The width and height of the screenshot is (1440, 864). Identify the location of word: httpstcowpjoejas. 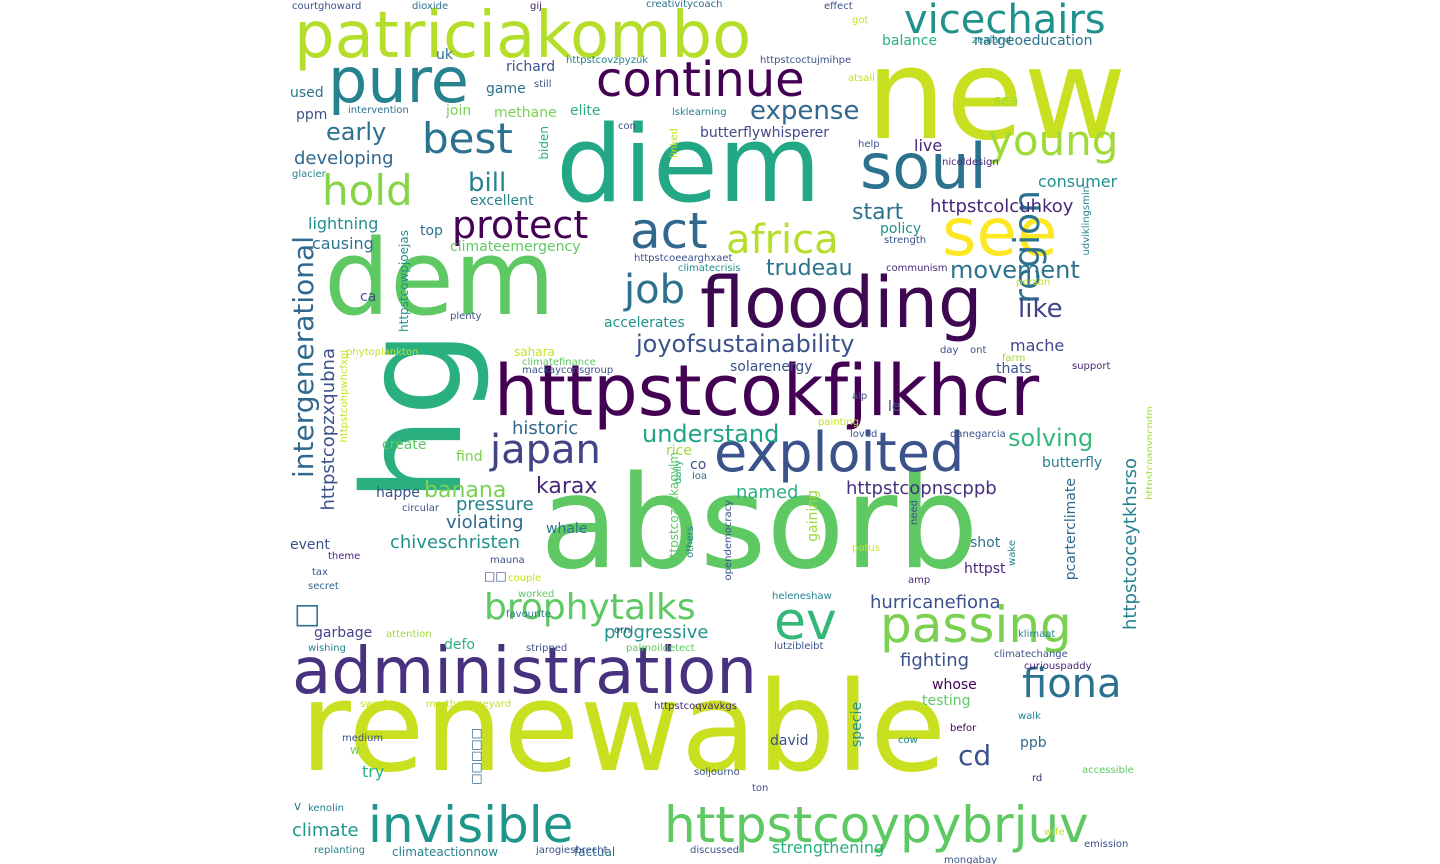
(404, 281).